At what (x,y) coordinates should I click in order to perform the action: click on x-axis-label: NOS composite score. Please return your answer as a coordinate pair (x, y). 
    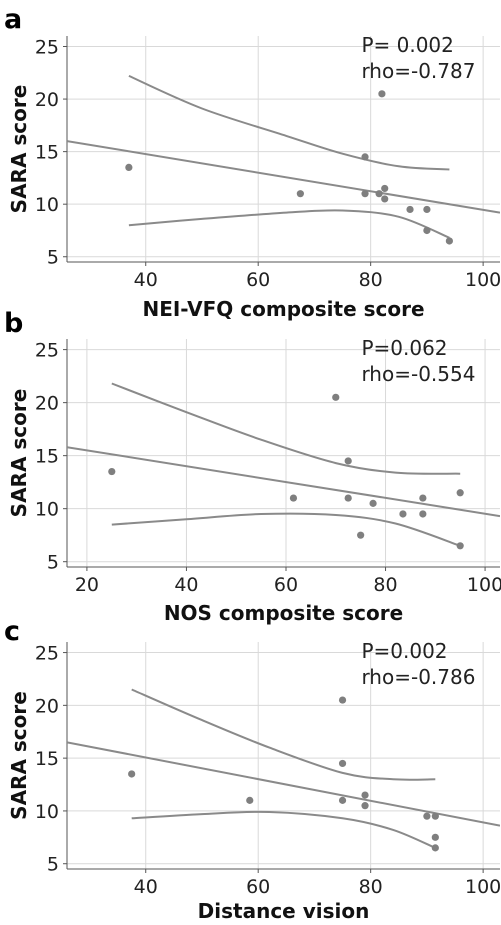
    Looking at the image, I should click on (283, 613).